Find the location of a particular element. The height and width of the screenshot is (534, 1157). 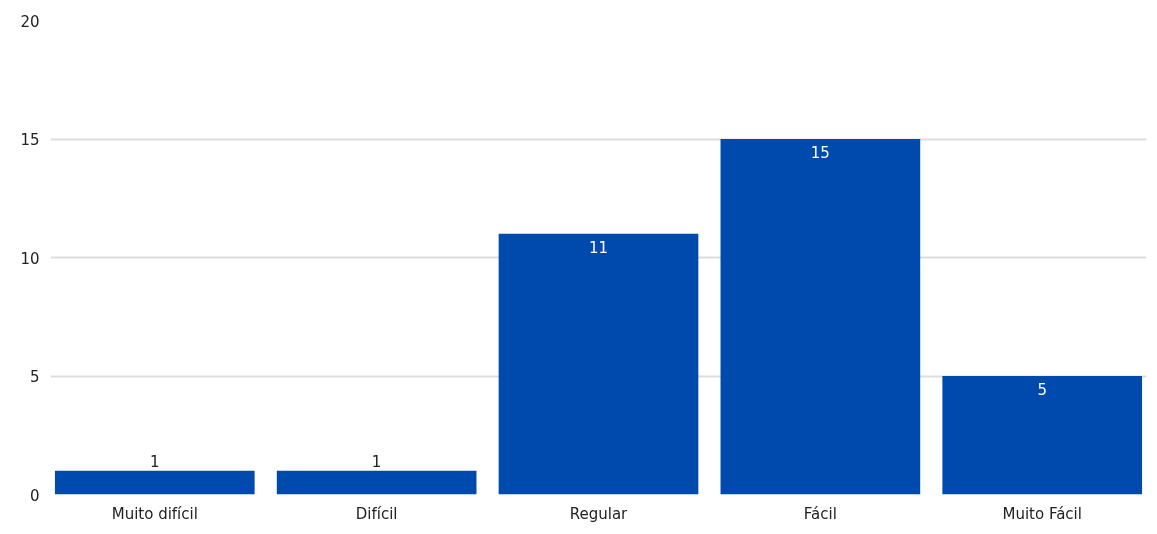

y-tick-label: 15 is located at coordinates (30, 140).